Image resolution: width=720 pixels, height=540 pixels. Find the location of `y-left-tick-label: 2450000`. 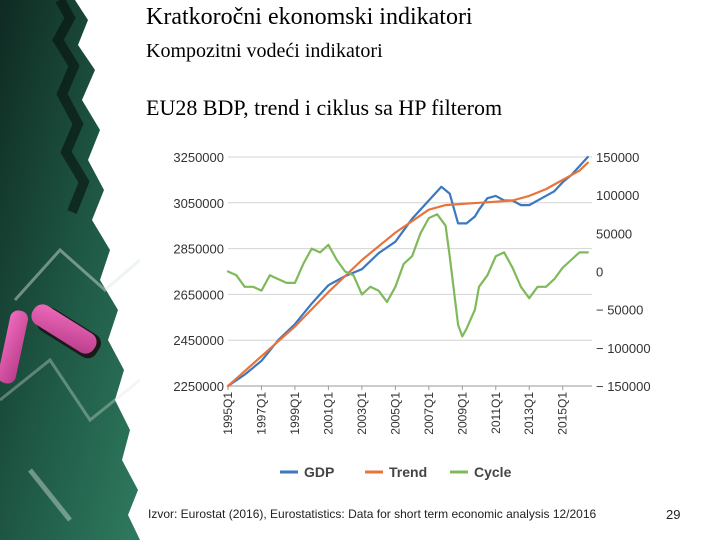

y-left-tick-label: 2450000 is located at coordinates (198, 340).